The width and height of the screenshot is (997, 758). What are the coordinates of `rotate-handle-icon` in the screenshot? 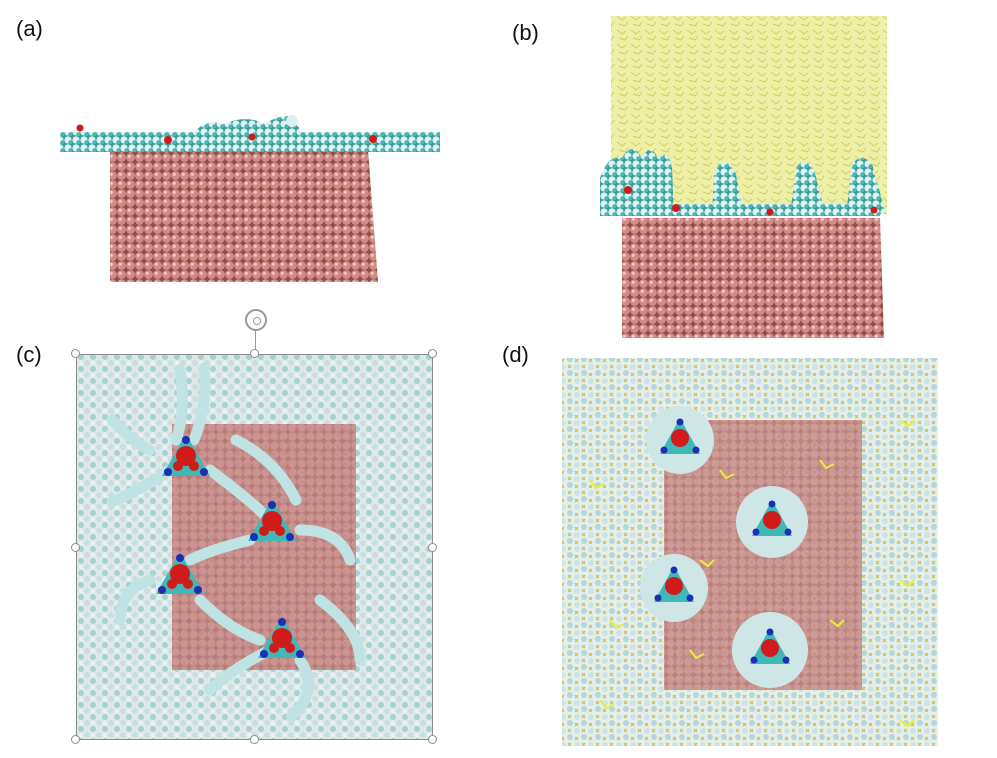 It's located at (256, 320).